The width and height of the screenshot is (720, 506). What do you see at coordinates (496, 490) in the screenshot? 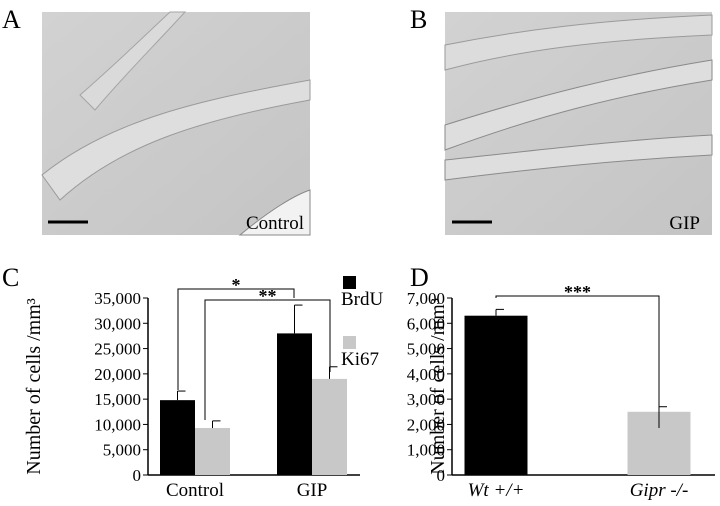
I see `x-tick-label: Wt +/+` at bounding box center [496, 490].